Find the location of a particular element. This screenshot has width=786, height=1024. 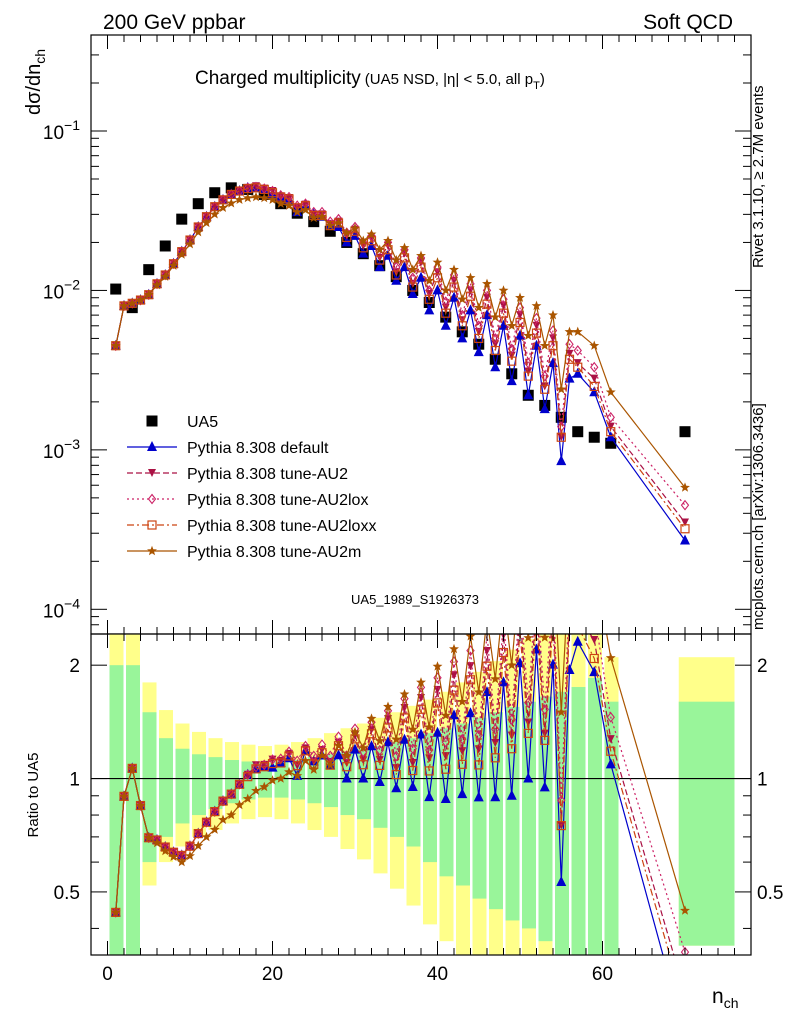

y-tick-label: 10⁻¹ is located at coordinates (61, 130).